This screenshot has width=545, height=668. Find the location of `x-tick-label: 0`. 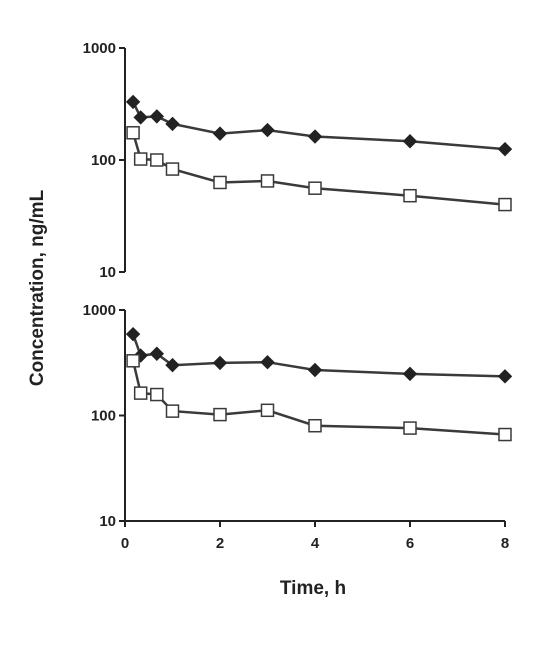

x-tick-label: 0 is located at coordinates (125, 543).